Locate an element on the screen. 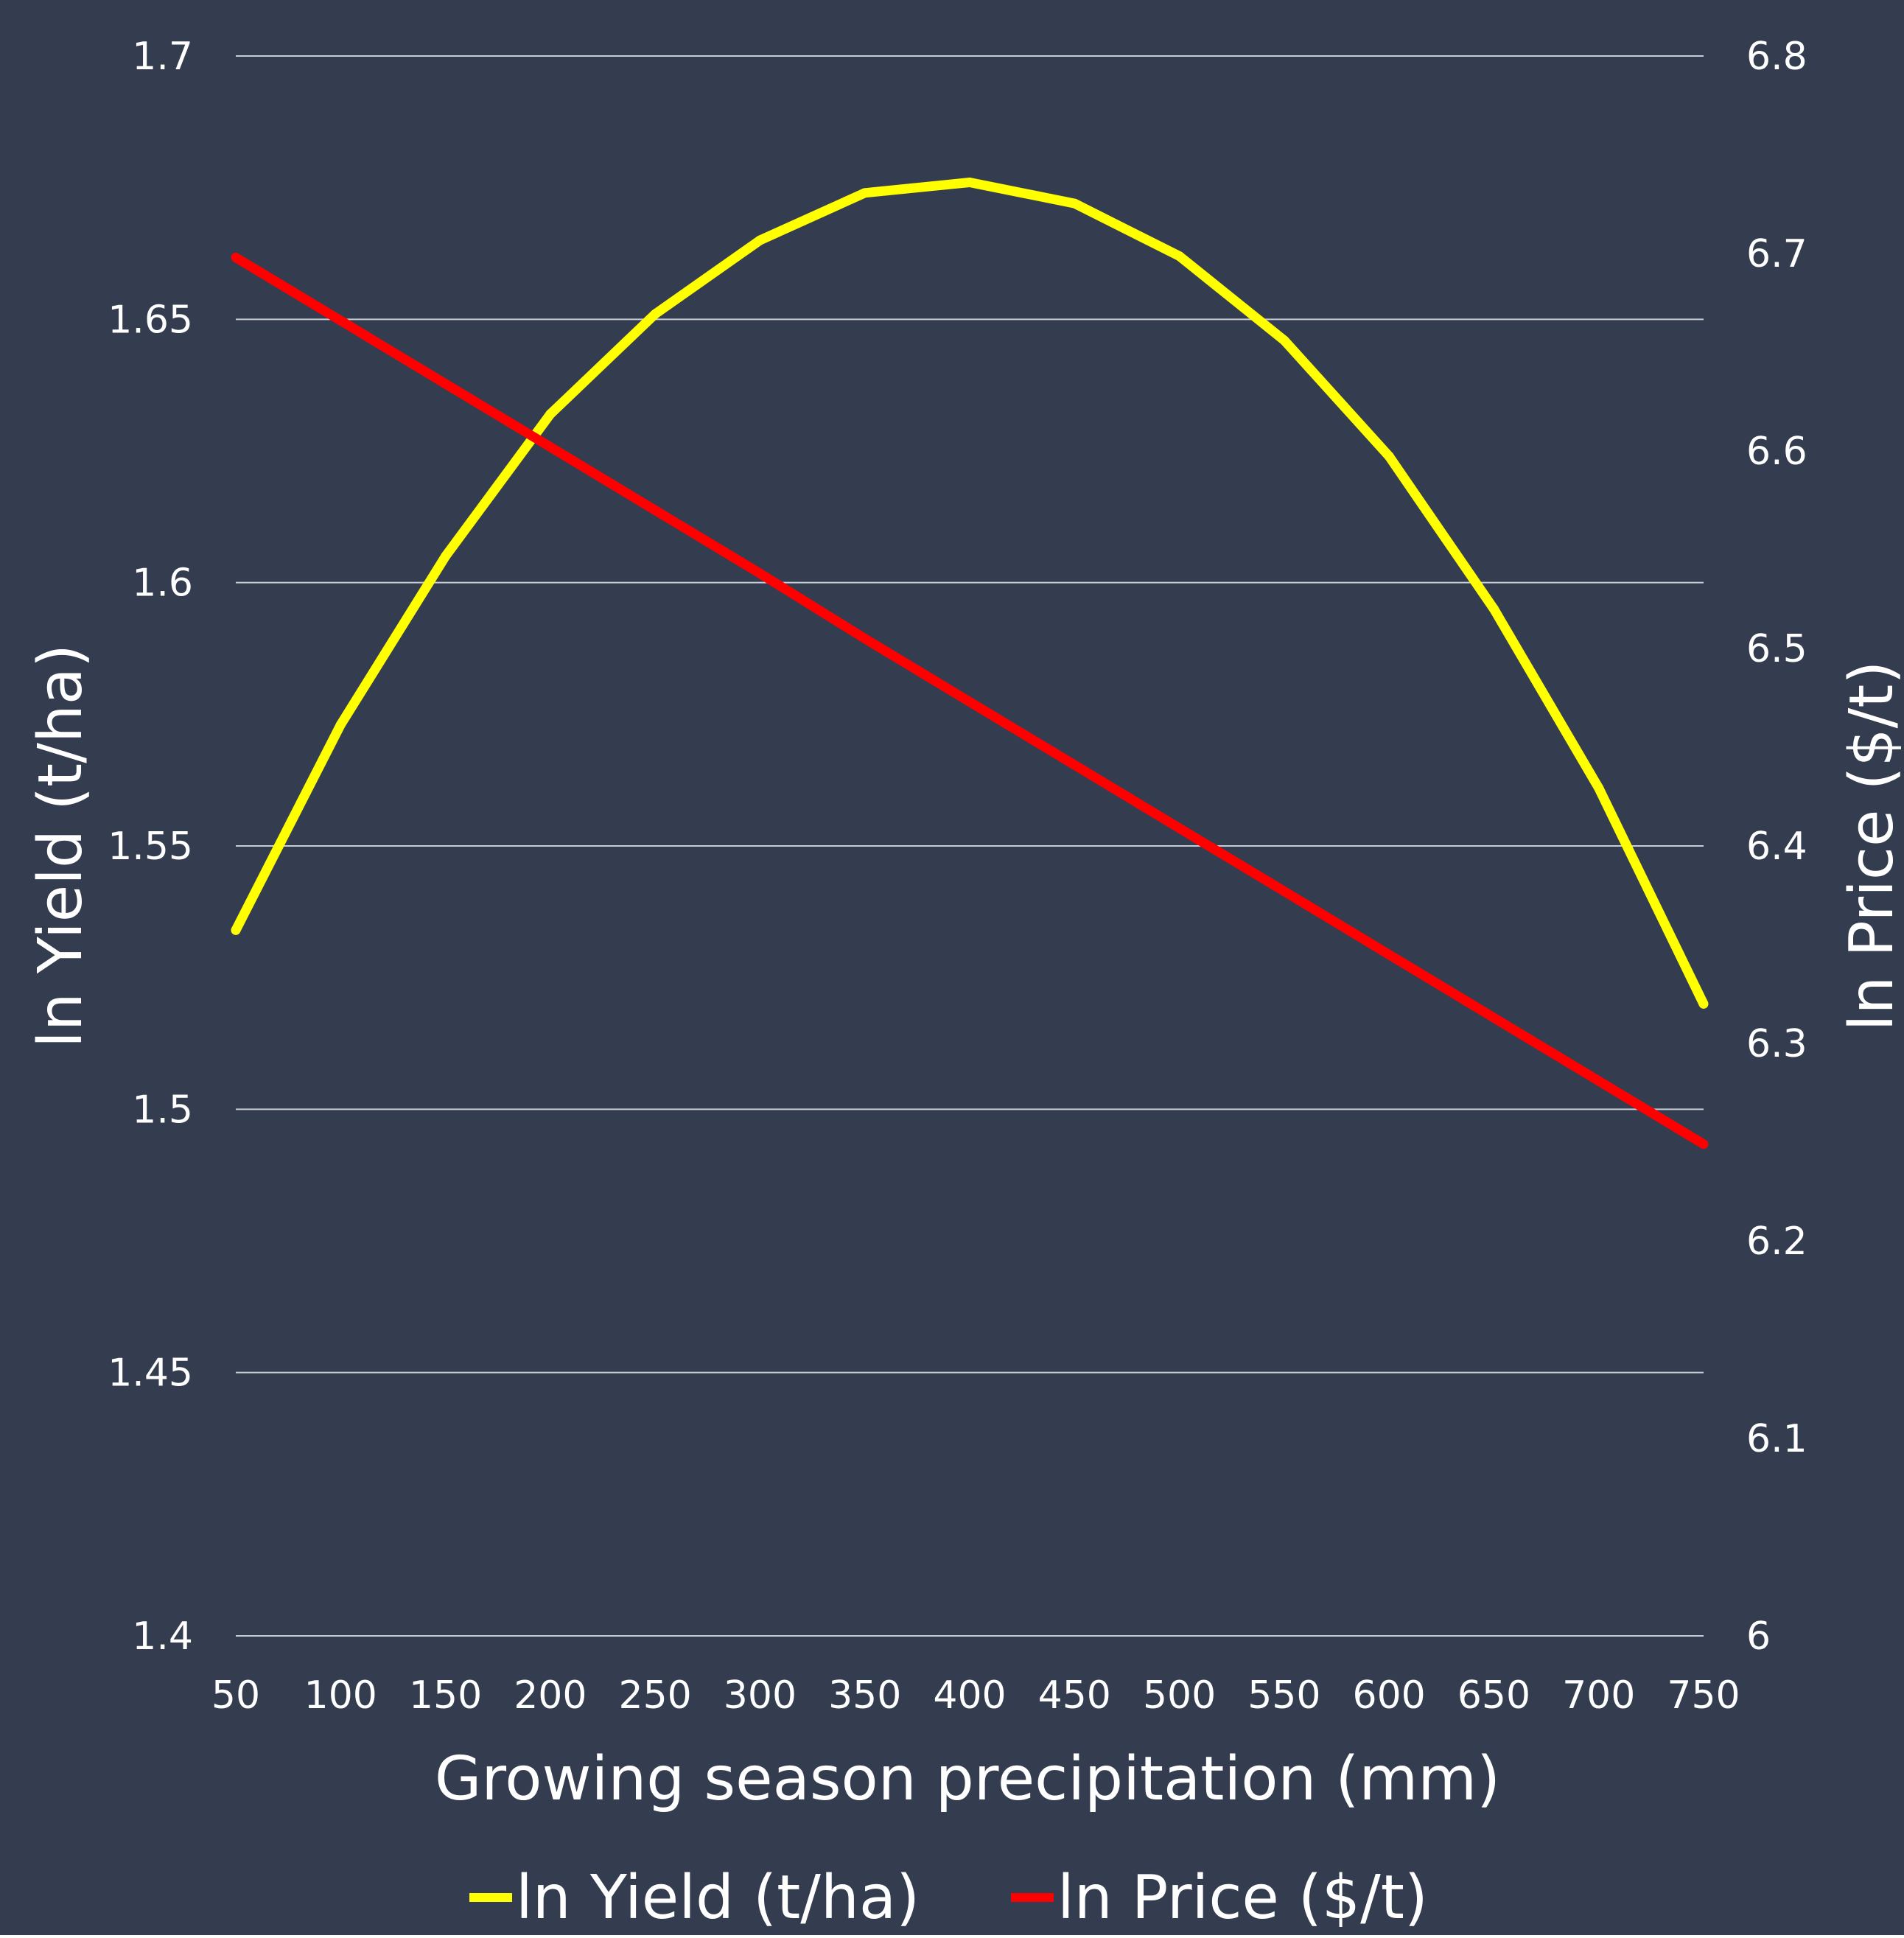 This screenshot has height=1938, width=1904. x-tick-label: 450 is located at coordinates (1074, 1695).